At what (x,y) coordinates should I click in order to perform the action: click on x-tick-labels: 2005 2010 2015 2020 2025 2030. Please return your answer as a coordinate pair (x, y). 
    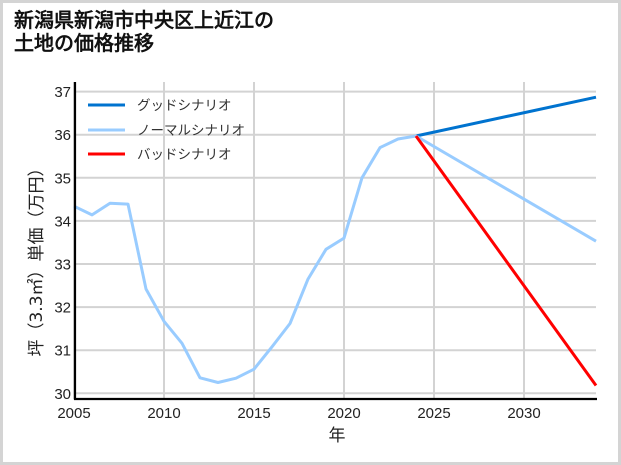
    Looking at the image, I should click on (298, 413).